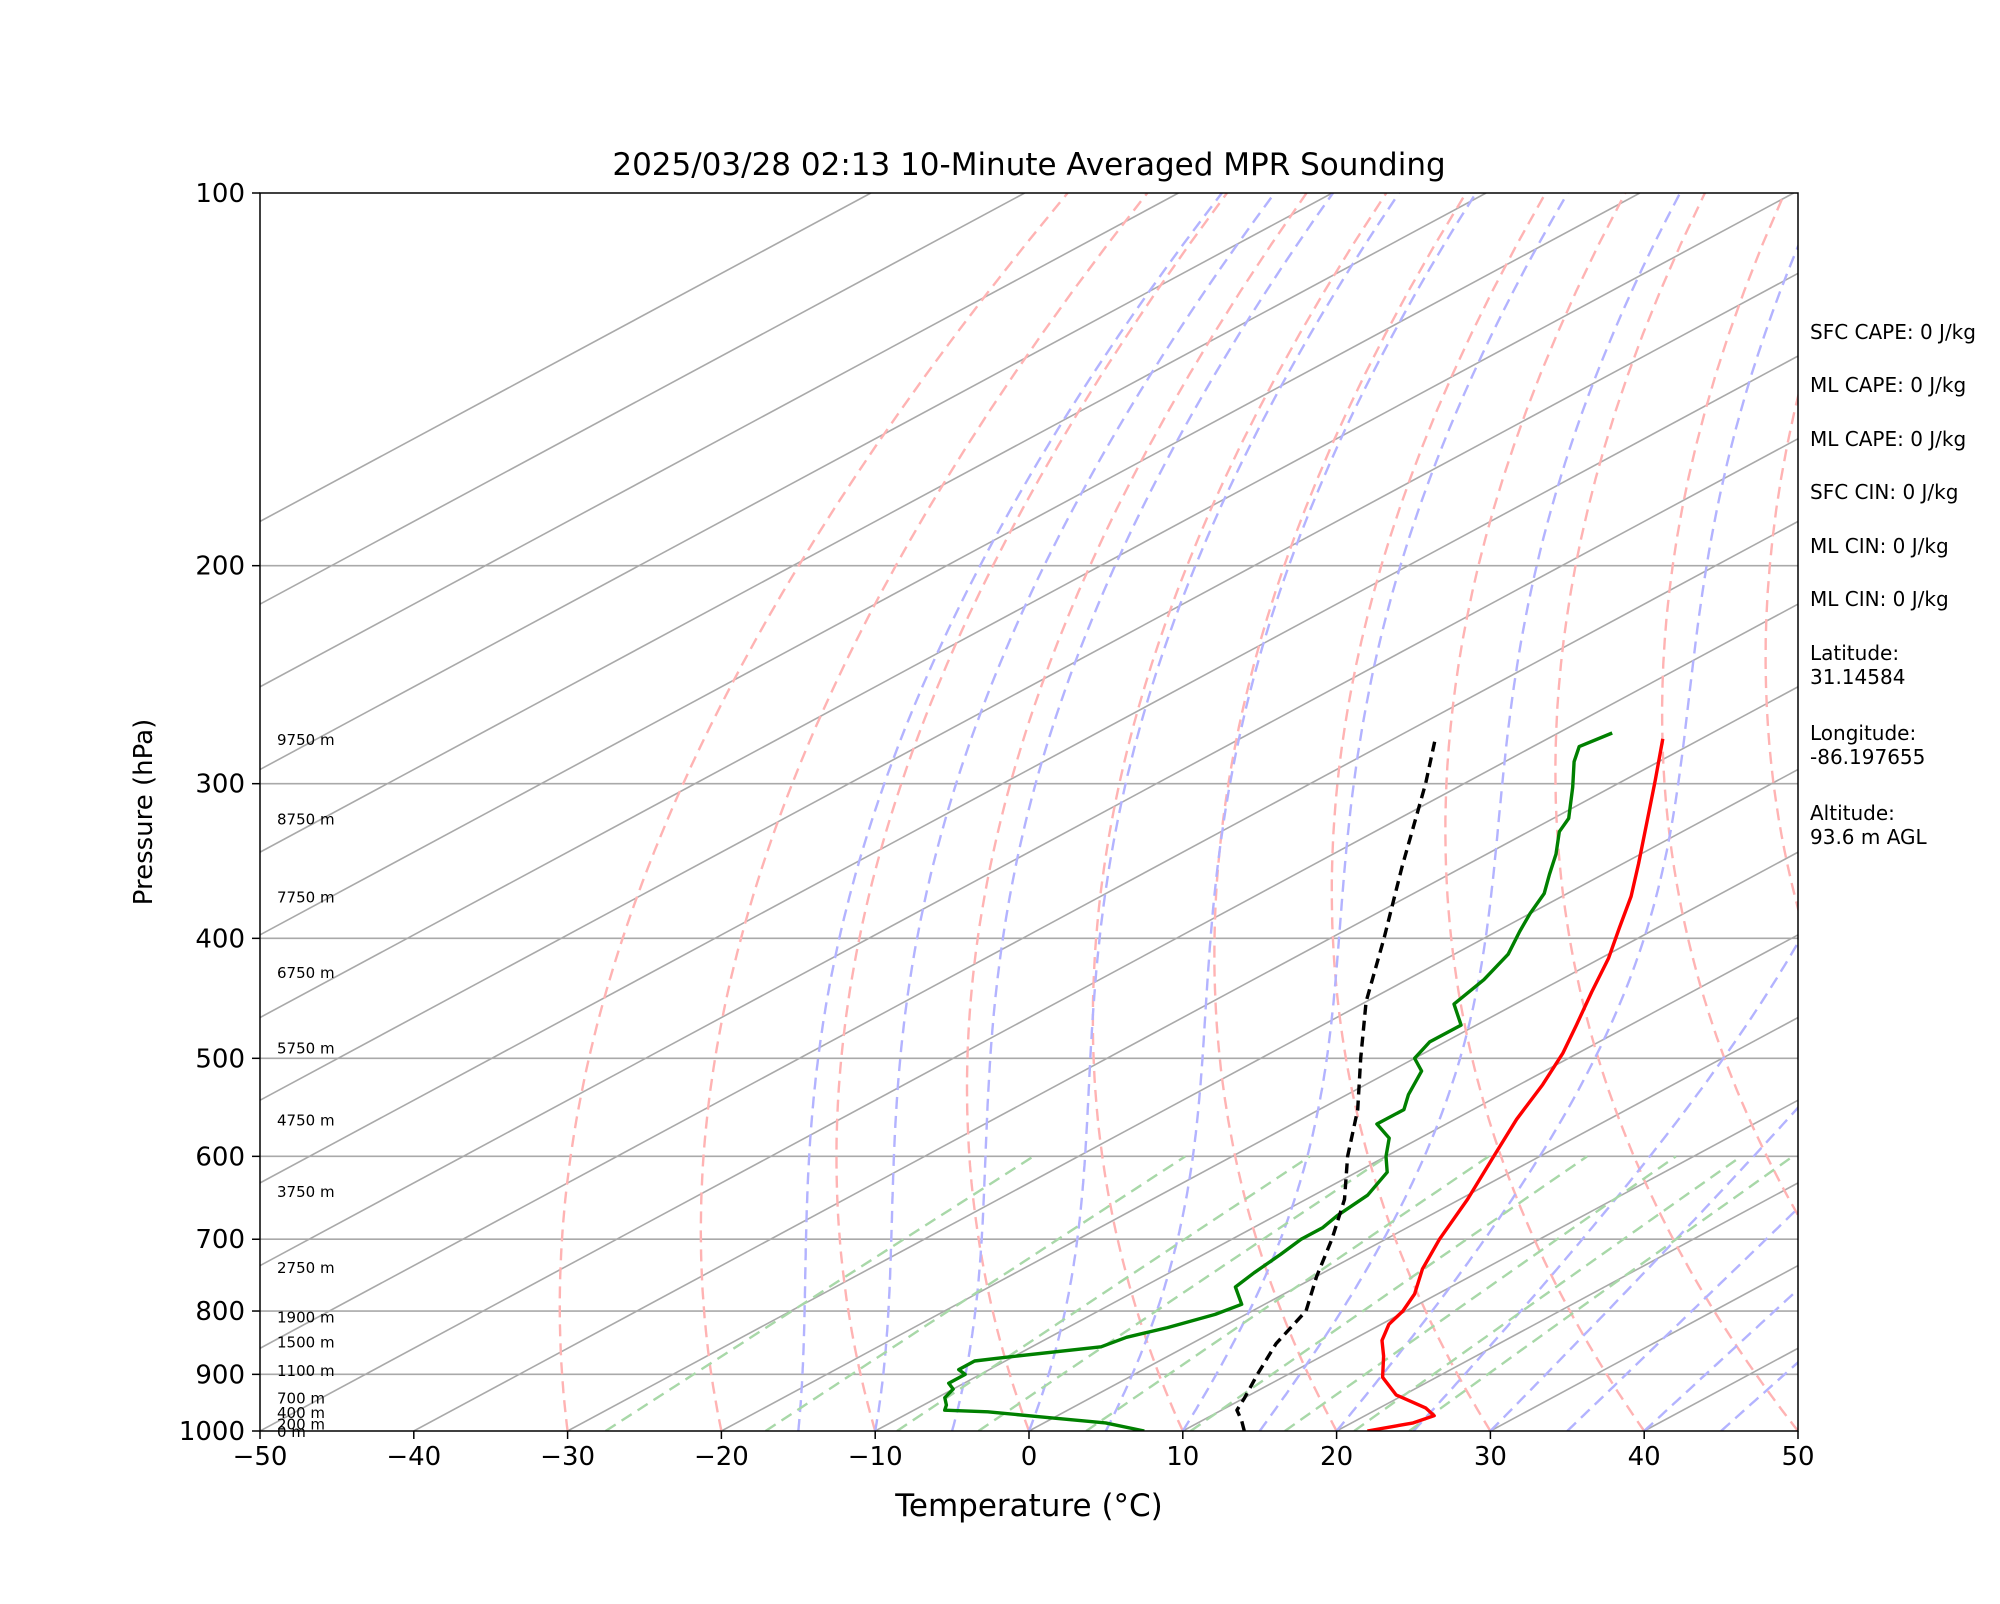  Describe the element at coordinates (306, 740) in the screenshot. I see `height-label: 9750 m` at that location.